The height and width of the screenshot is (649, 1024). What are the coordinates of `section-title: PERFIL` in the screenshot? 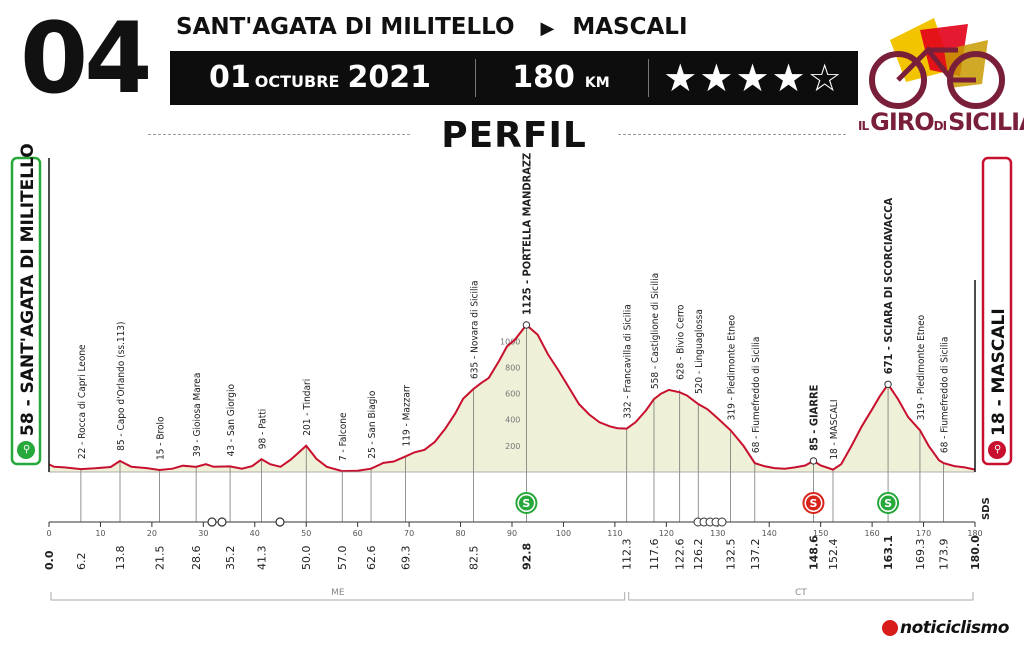 It's located at (514, 136).